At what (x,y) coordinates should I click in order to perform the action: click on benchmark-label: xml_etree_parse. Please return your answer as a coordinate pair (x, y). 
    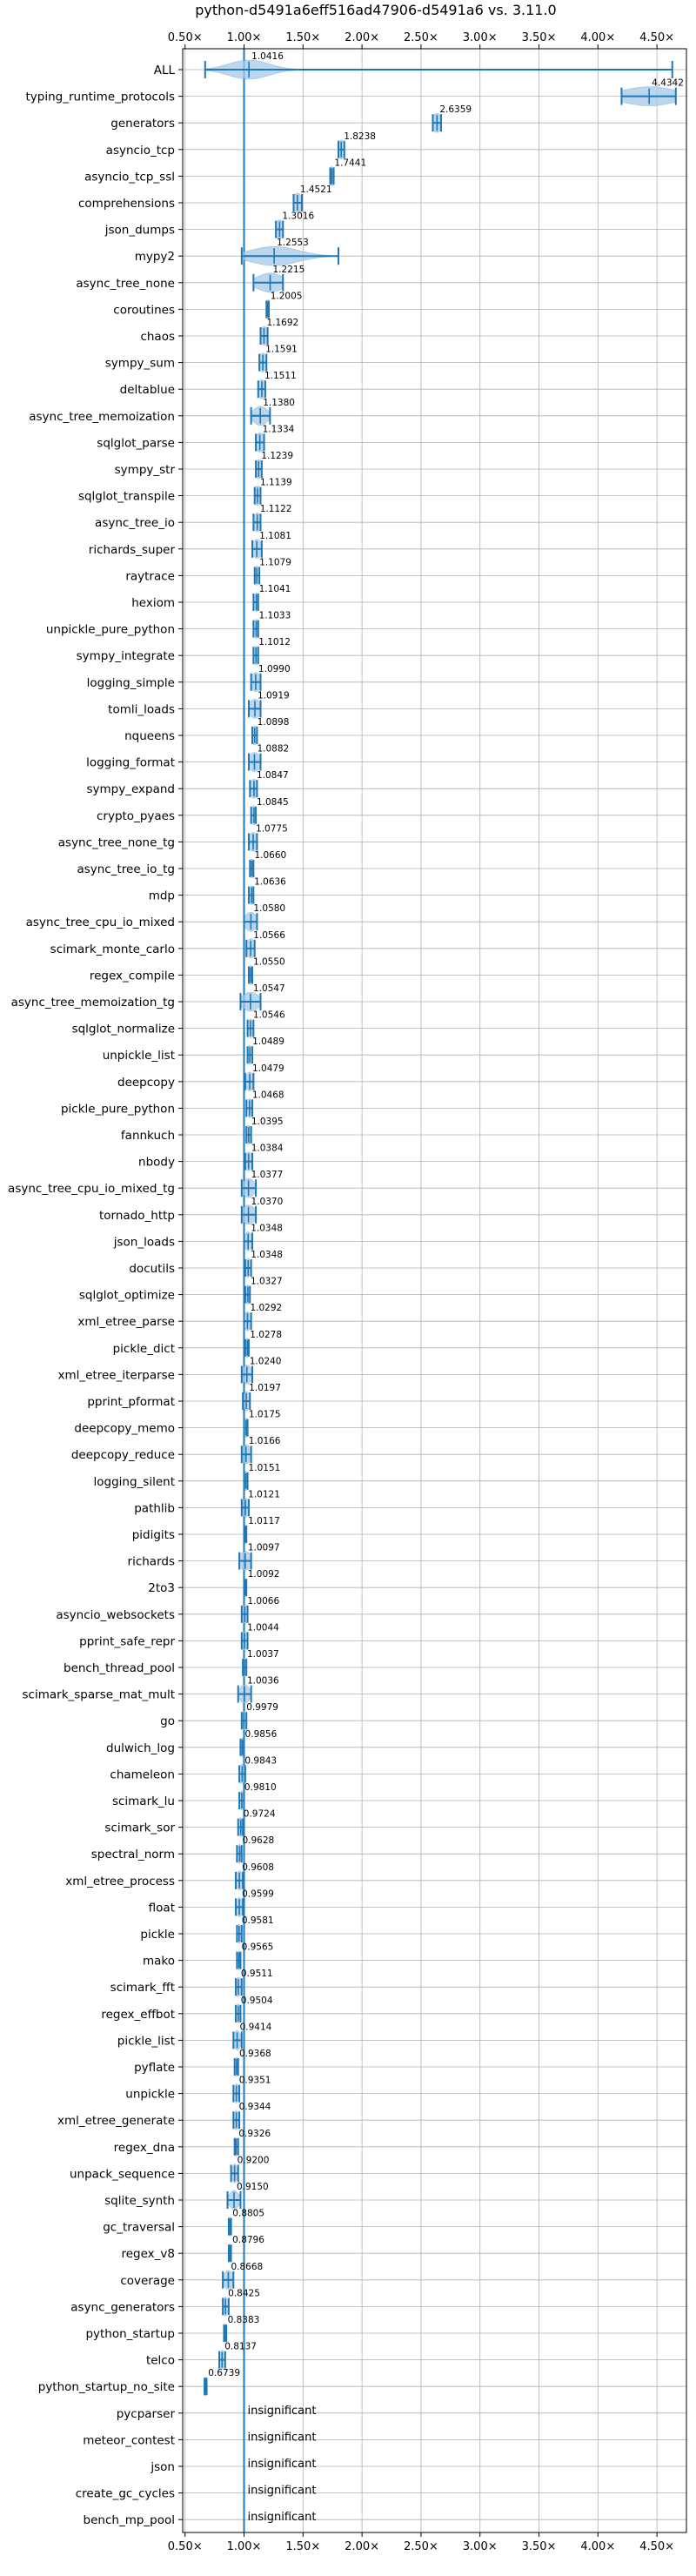
    Looking at the image, I should click on (126, 1322).